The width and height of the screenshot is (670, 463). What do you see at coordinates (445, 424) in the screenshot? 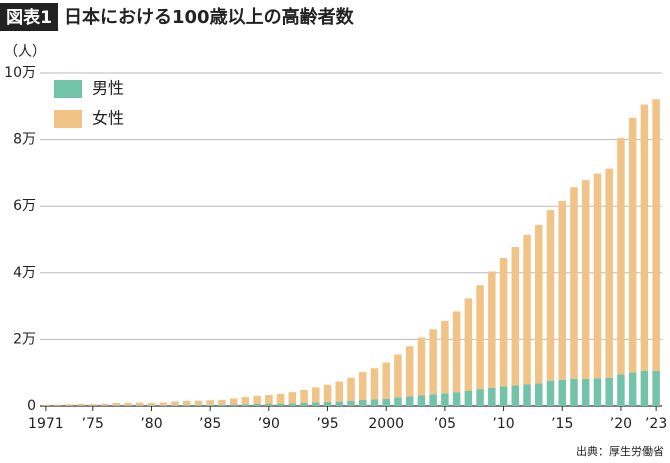
I see `x-tick-label: ’05` at bounding box center [445, 424].